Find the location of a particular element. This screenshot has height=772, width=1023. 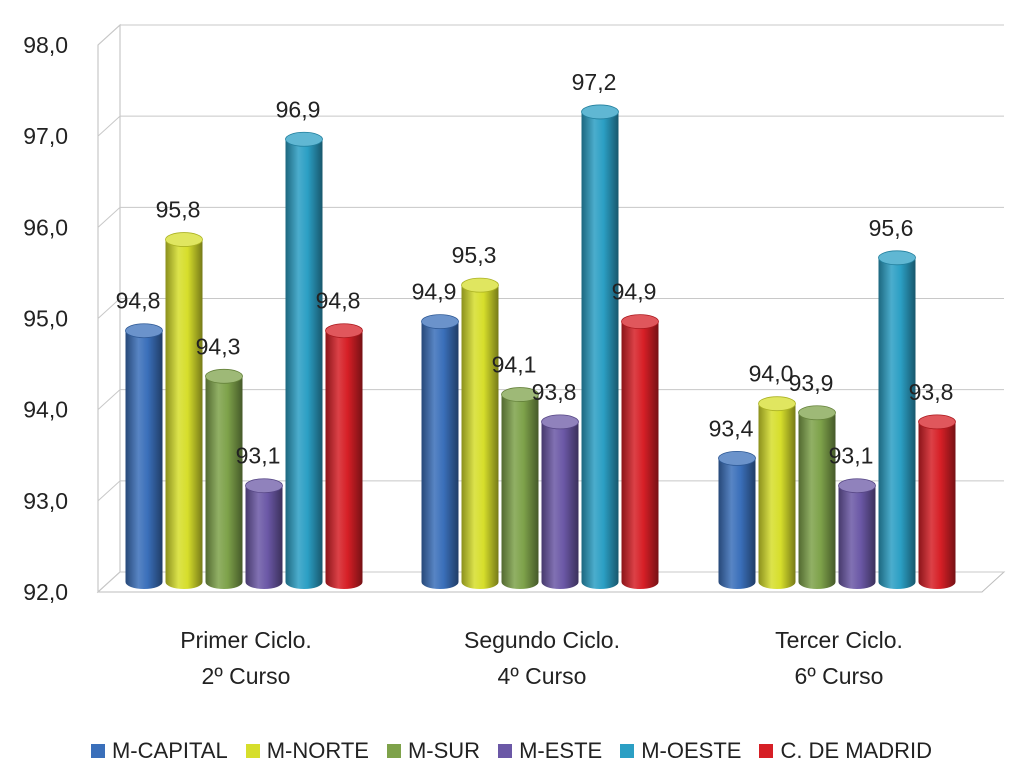

x-tick-label: 2º Curso is located at coordinates (246, 676).